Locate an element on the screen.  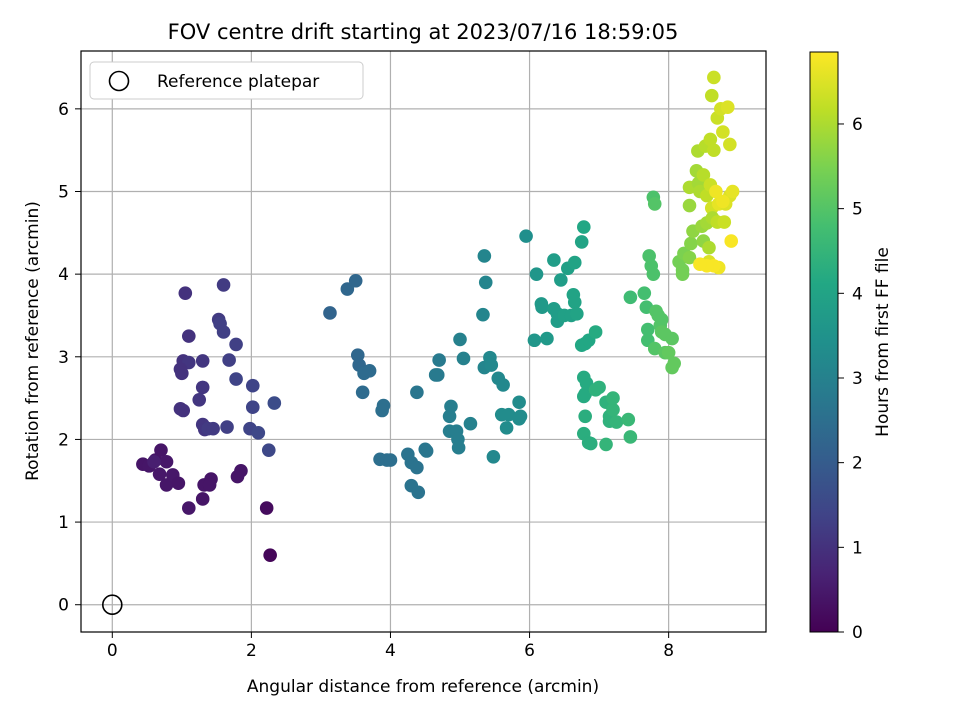
colorbar-ticks: 0 1 2 3 4 5 6 is located at coordinates (850, 379).